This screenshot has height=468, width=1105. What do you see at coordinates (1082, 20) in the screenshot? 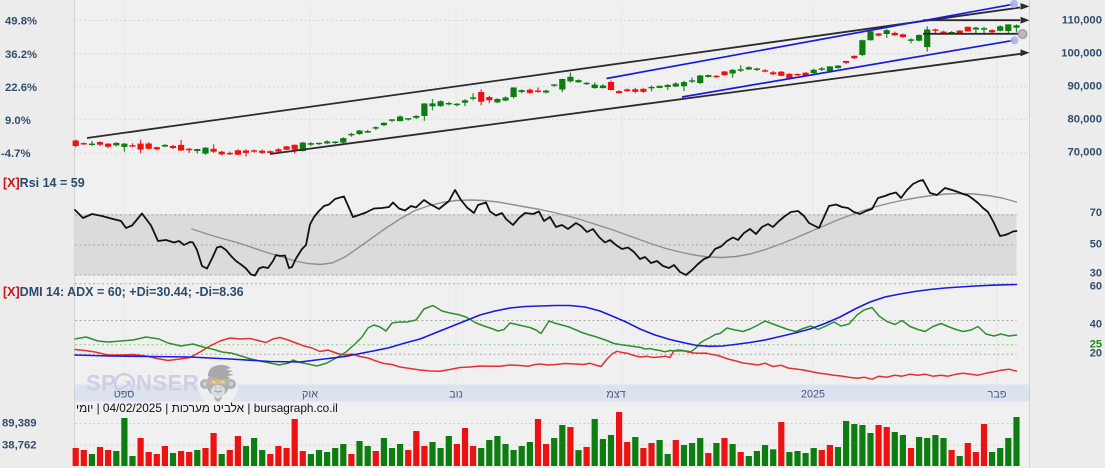
I see `svg-text: 110,000` at bounding box center [1082, 20].